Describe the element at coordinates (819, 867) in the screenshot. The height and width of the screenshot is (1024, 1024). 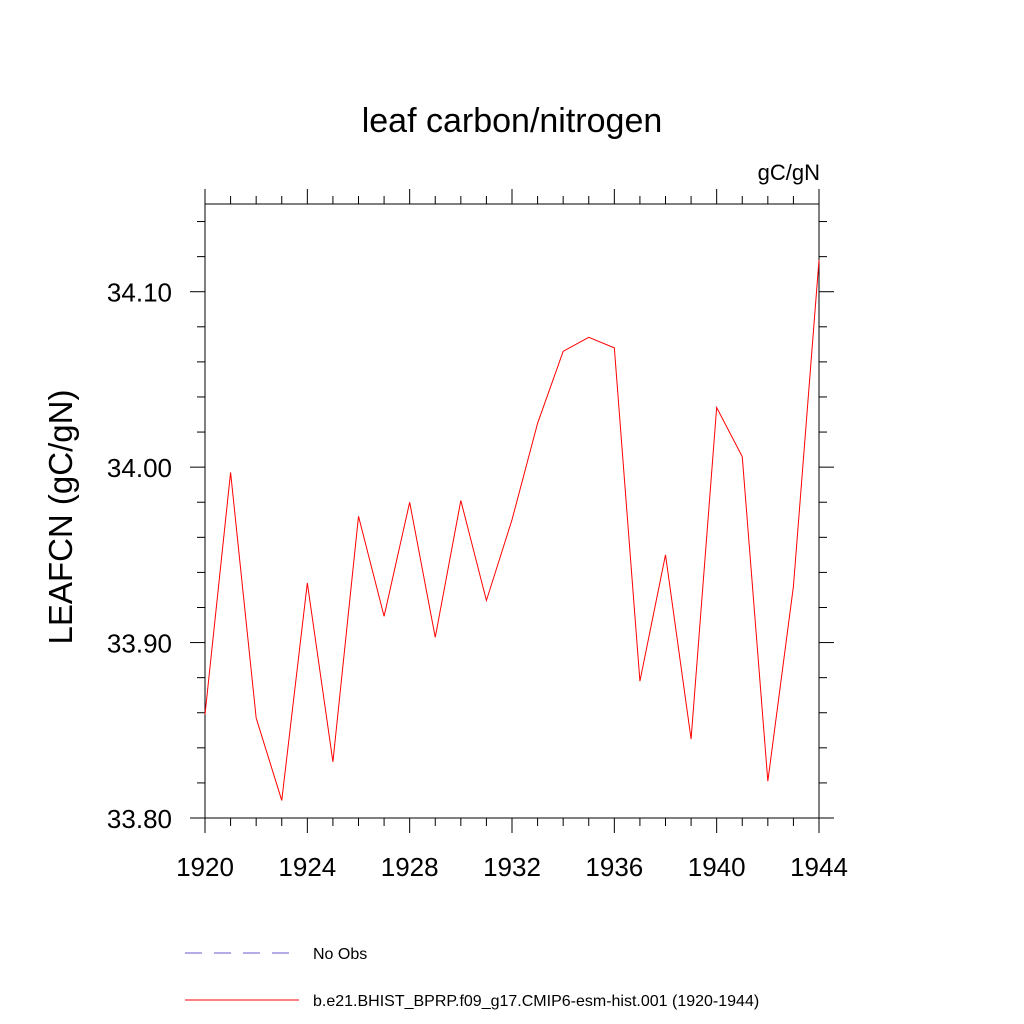
I see `x-tick-label: 1944` at that location.